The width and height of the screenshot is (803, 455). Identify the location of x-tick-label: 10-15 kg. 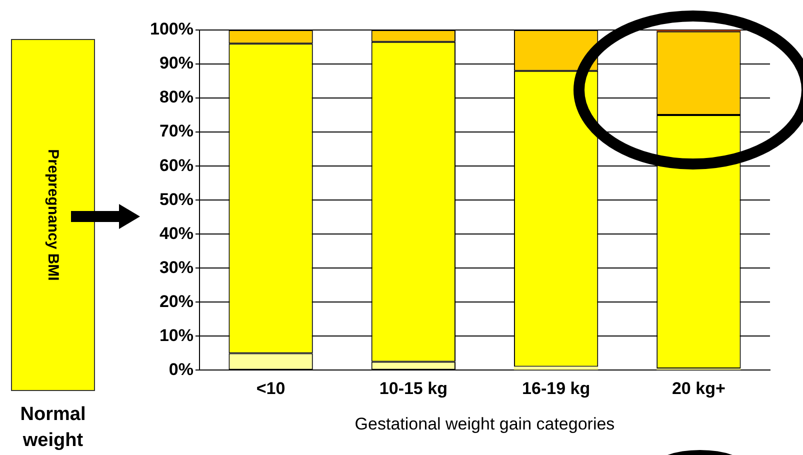
(413, 388).